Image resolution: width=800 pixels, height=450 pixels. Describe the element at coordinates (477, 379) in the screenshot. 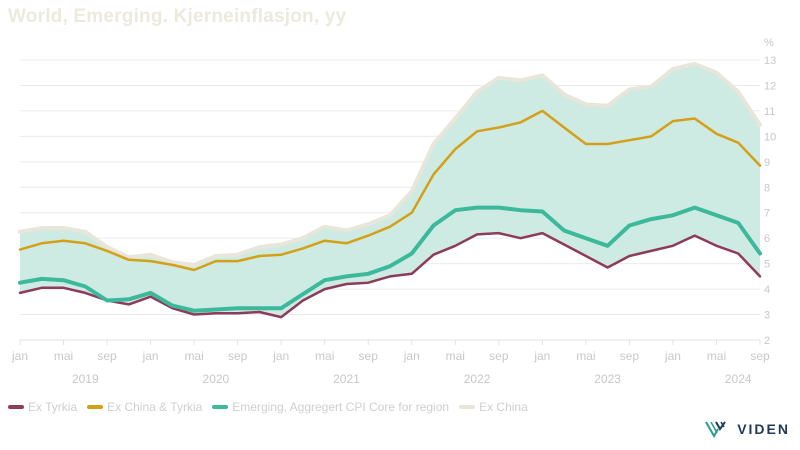

I see `x-year-label: 2022` at that location.